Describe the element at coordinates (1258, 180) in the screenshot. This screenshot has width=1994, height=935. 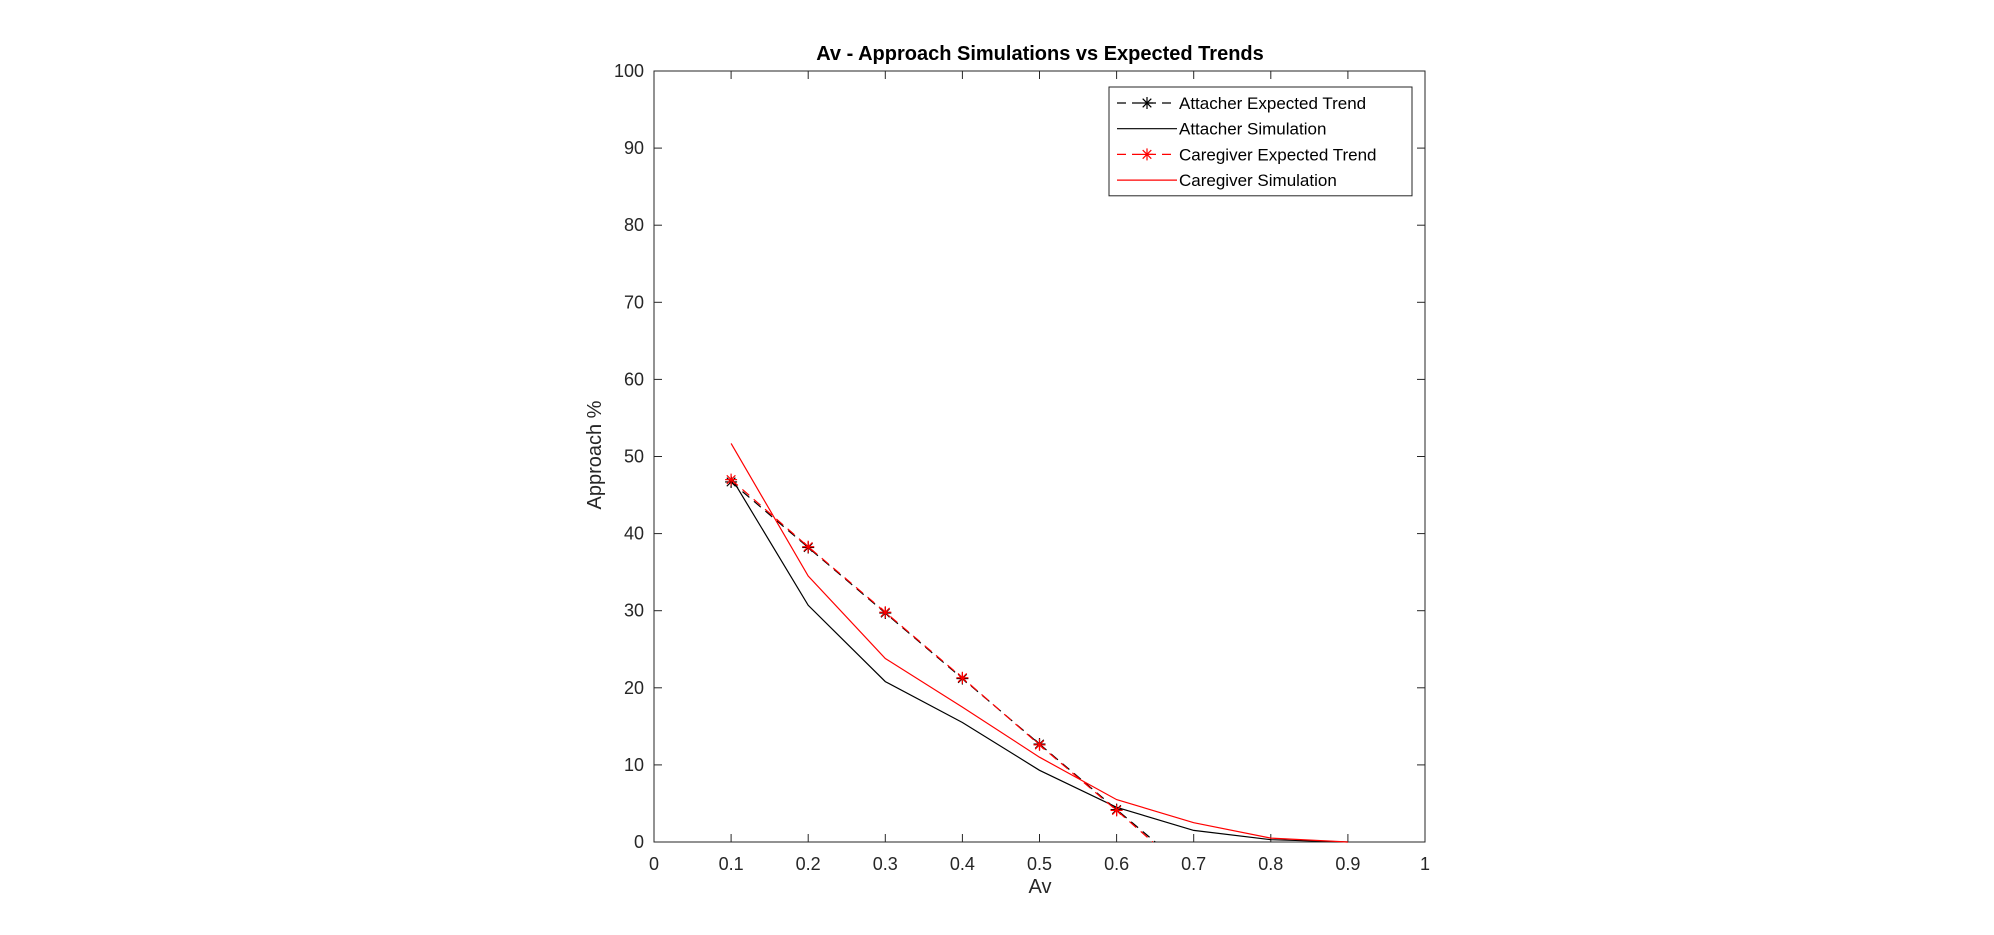
I see `legend-label: Caregiver Simulation` at that location.